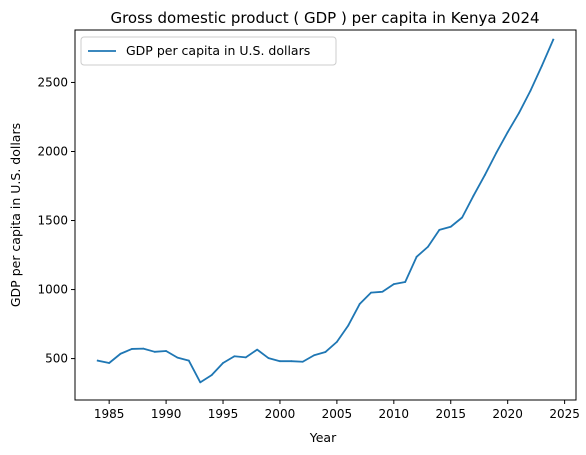 Image resolution: width=586 pixels, height=455 pixels. I want to click on y-axis-label: GDP per capita in U.S. dollars, so click(15, 215).